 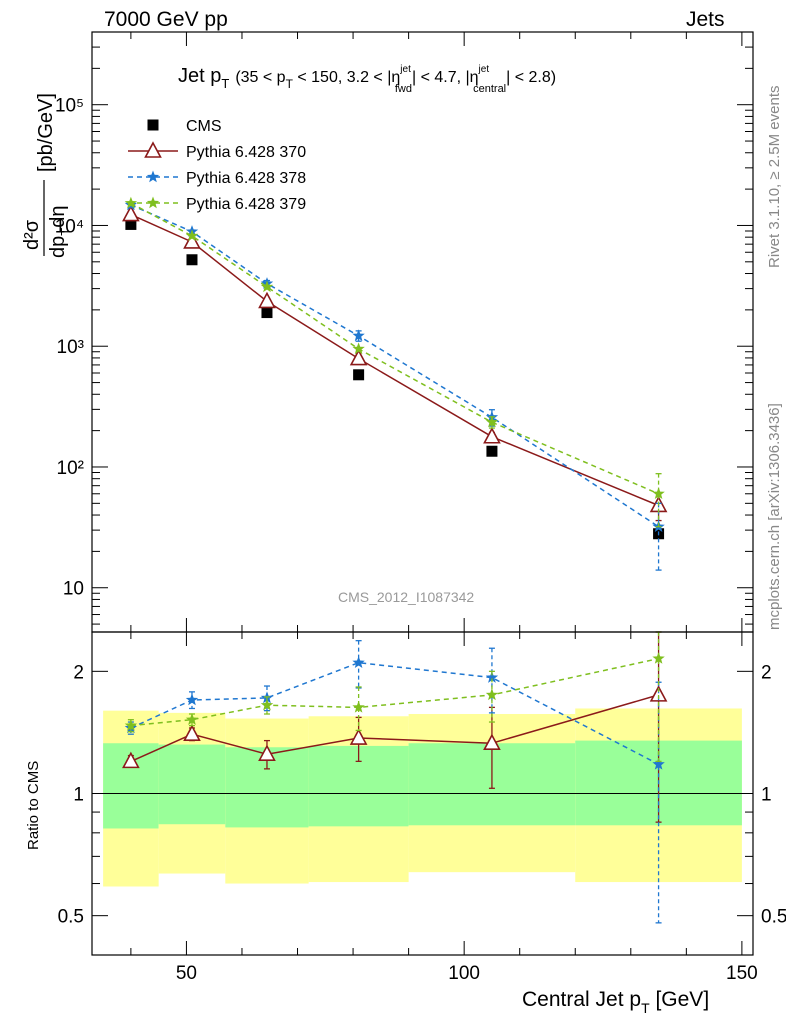 What do you see at coordinates (33, 805) in the screenshot?
I see `ratio-y-axis-label: Ratio to CMS` at bounding box center [33, 805].